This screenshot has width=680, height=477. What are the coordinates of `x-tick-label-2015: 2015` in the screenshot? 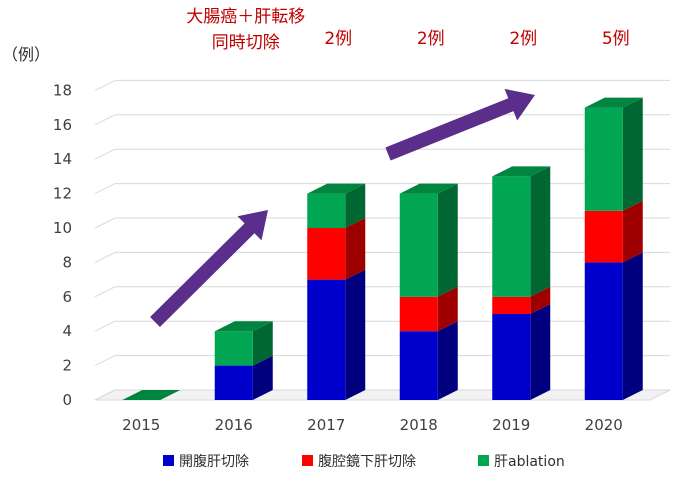 It's located at (141, 425).